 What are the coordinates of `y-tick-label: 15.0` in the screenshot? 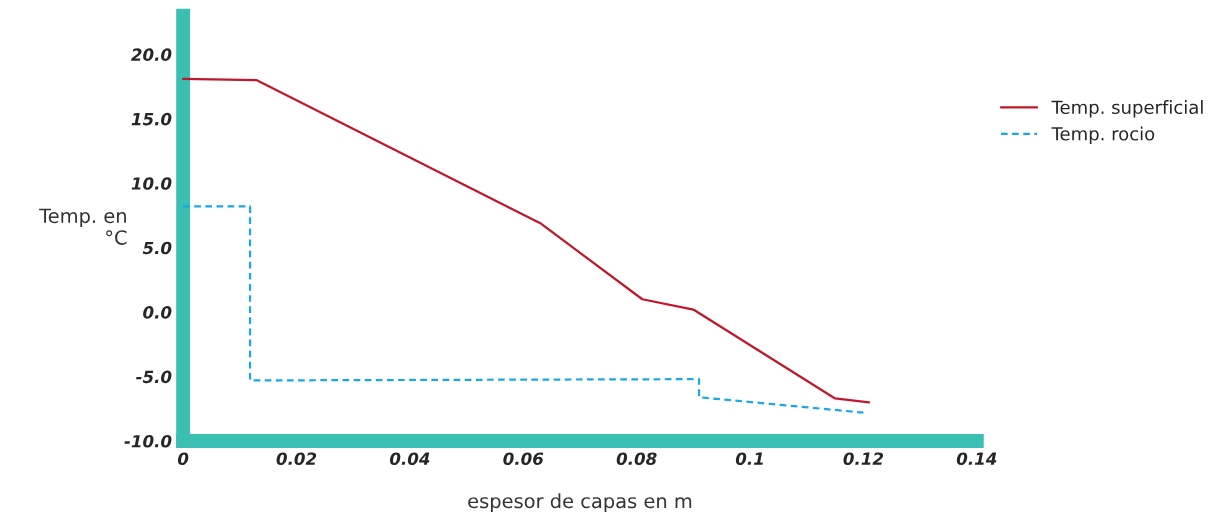 It's located at (151, 119).